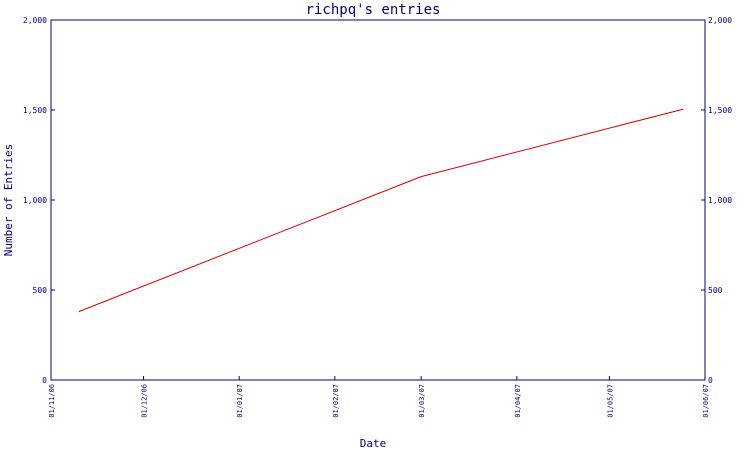 This screenshot has height=450, width=750. Describe the element at coordinates (8, 200) in the screenshot. I see `y-axis-title: Number of Entries` at that location.